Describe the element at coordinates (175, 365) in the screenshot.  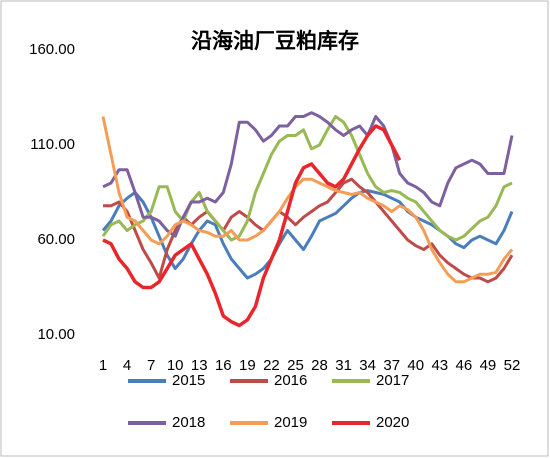
I see `x-tick-label: 10` at that location.